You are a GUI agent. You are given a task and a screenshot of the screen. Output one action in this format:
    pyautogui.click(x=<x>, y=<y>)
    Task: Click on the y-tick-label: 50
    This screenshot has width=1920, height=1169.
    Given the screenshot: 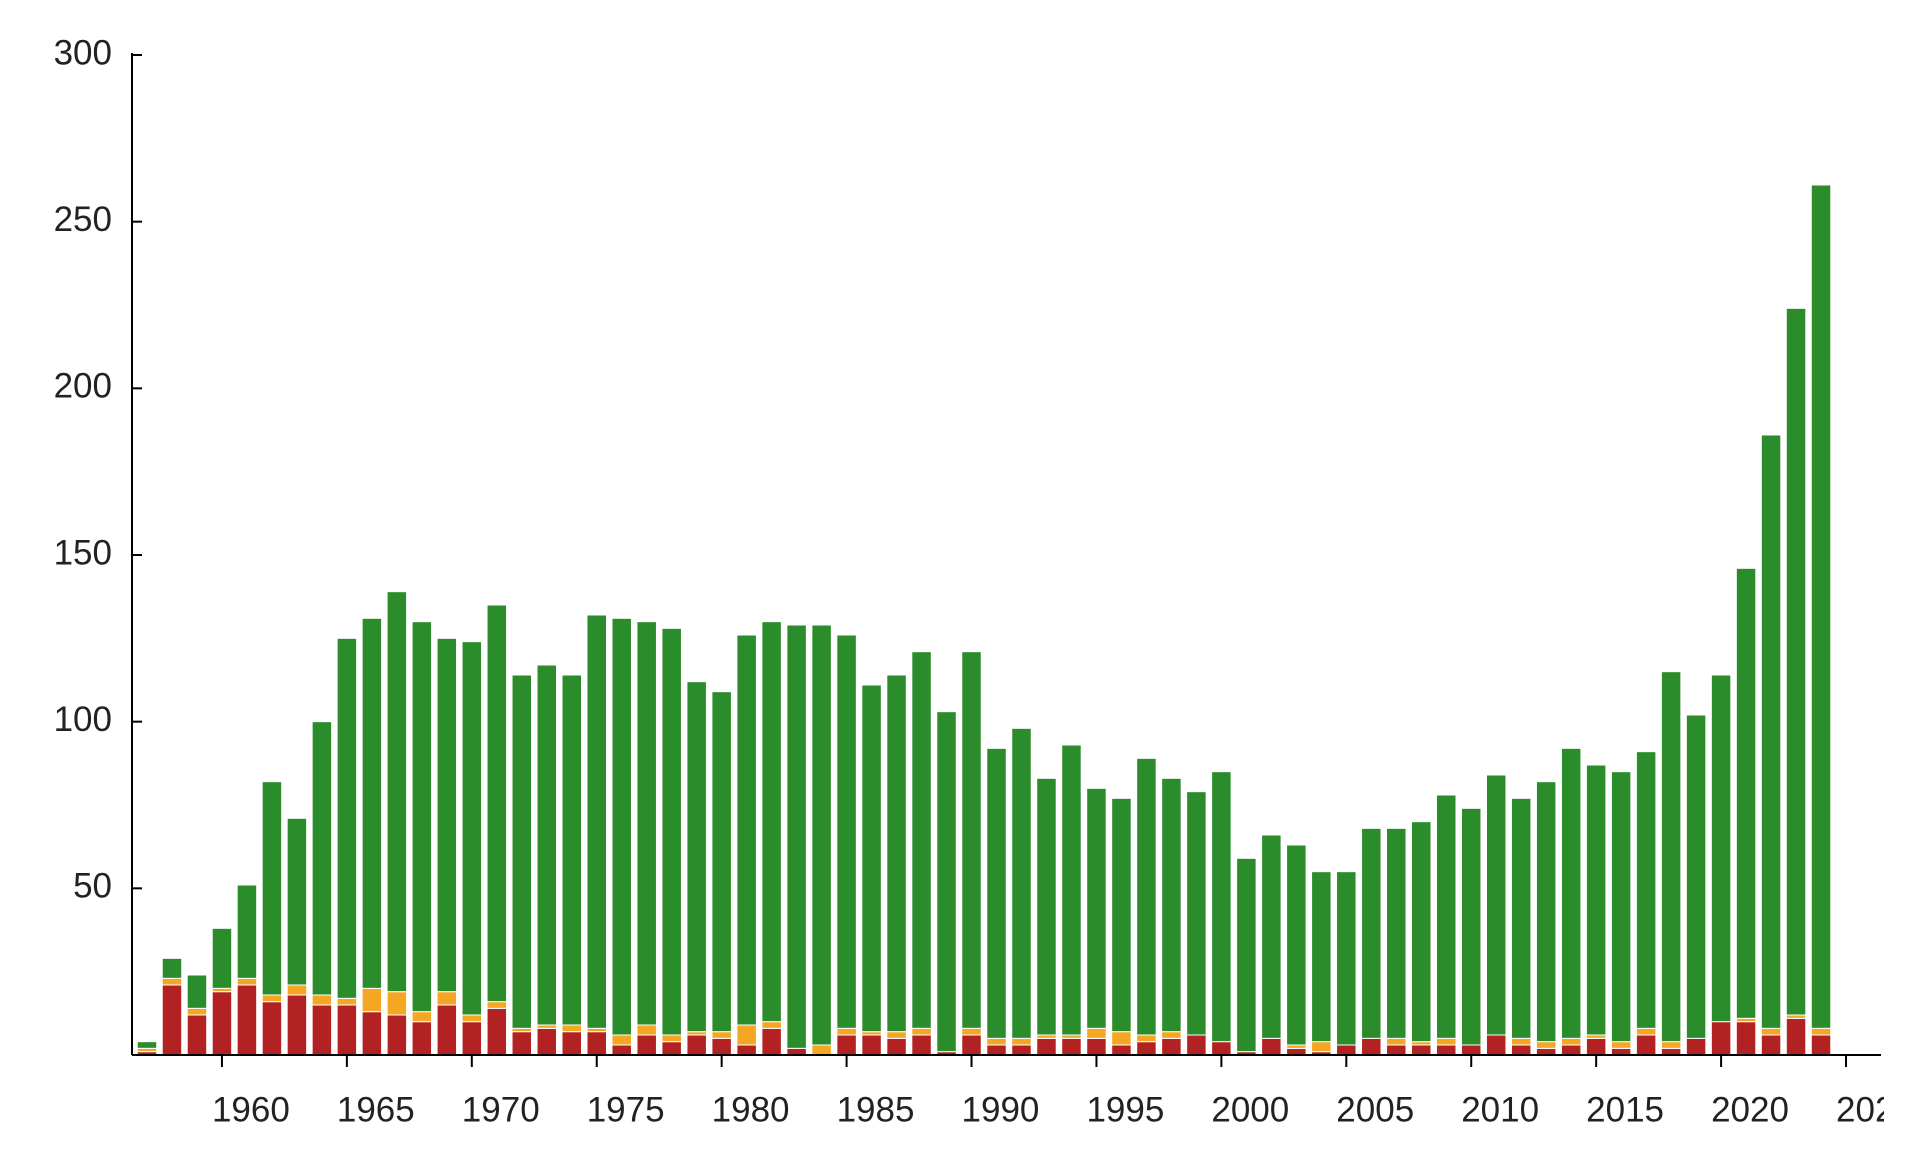 What is the action you would take?
    pyautogui.click(x=92, y=886)
    